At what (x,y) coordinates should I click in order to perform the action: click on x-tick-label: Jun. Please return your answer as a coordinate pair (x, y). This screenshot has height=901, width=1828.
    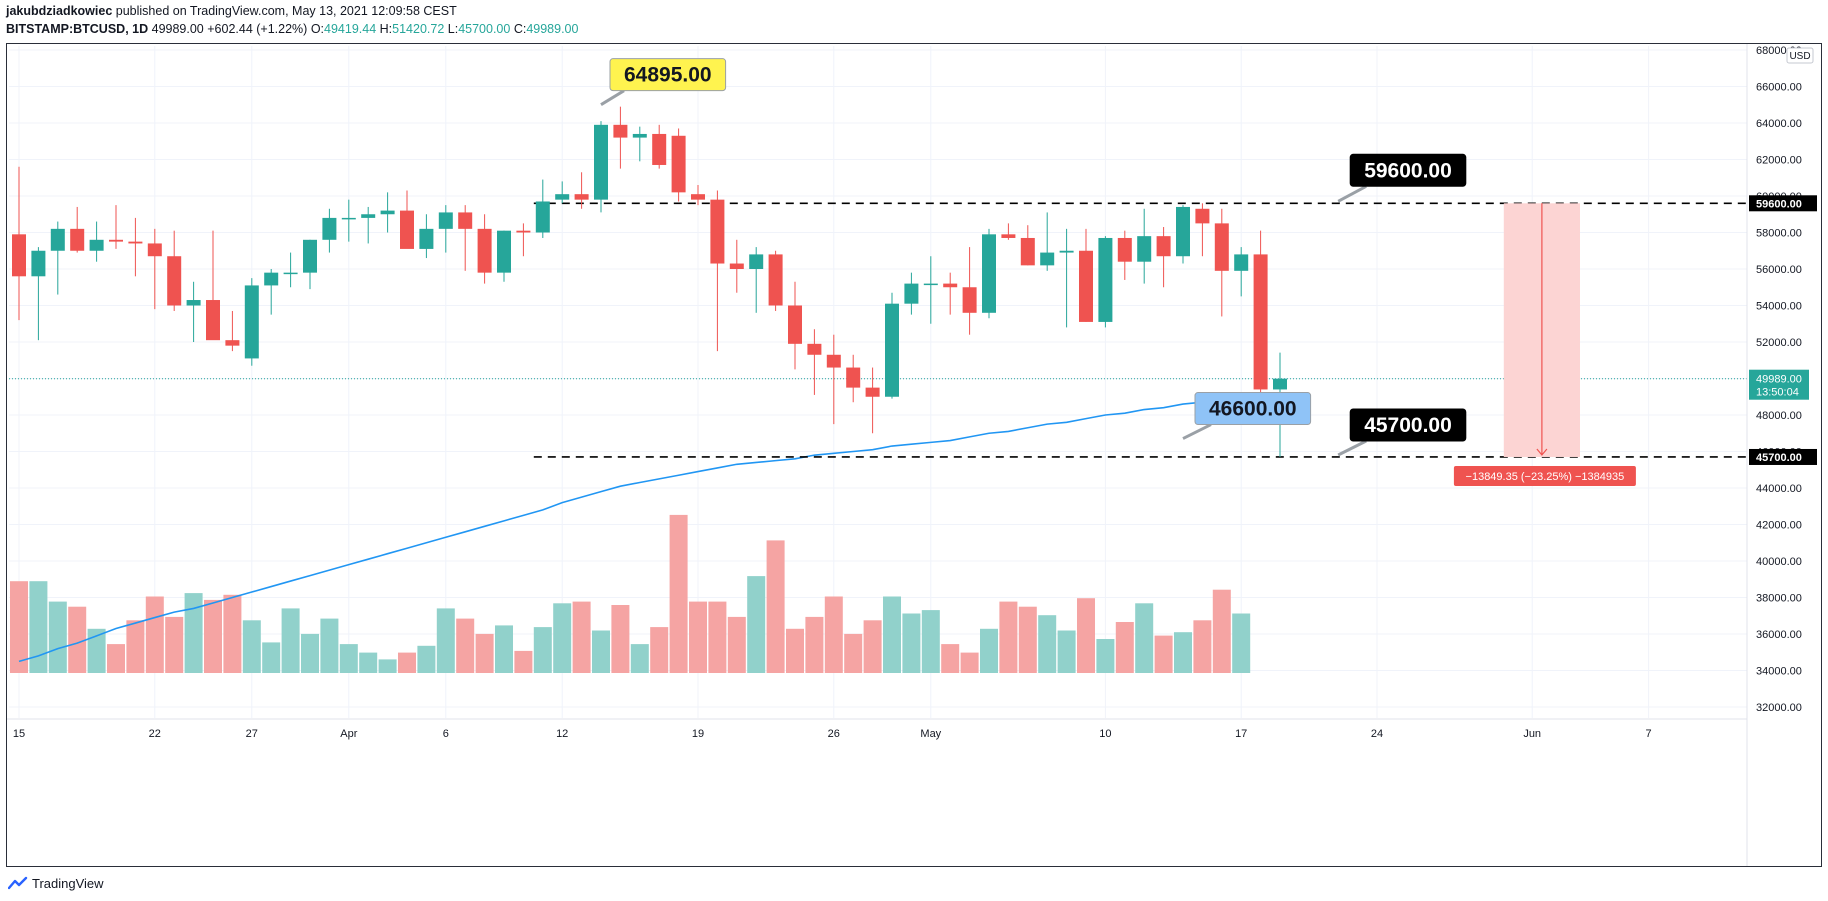
    Looking at the image, I should click on (1532, 734).